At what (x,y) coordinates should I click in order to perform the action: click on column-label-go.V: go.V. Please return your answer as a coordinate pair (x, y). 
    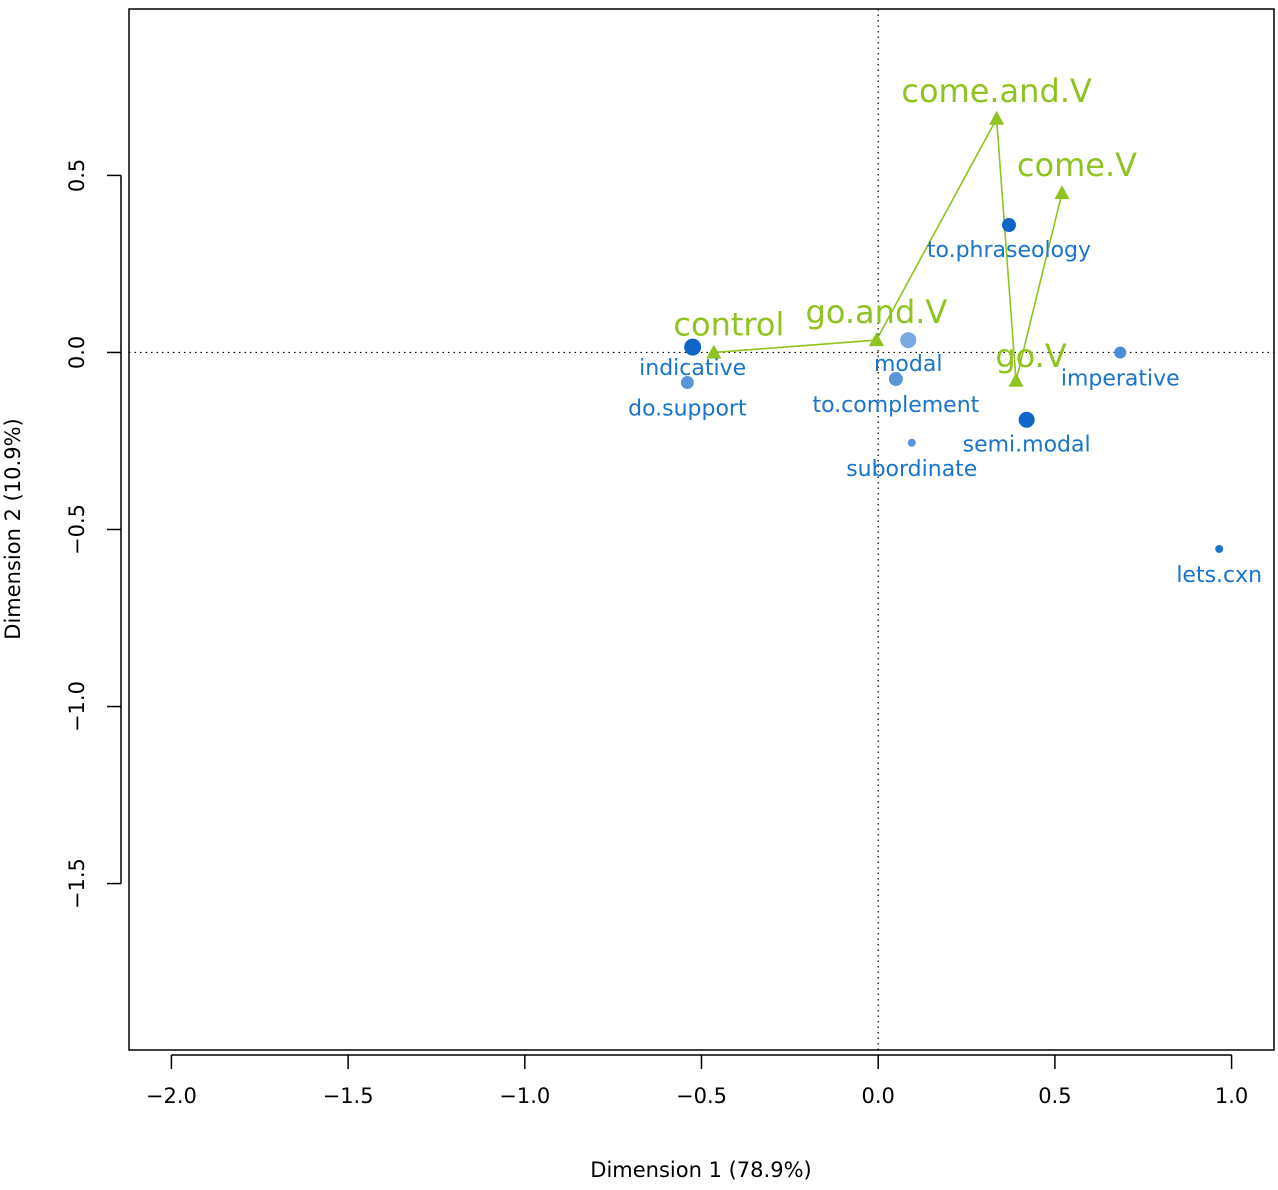
    Looking at the image, I should click on (1031, 356).